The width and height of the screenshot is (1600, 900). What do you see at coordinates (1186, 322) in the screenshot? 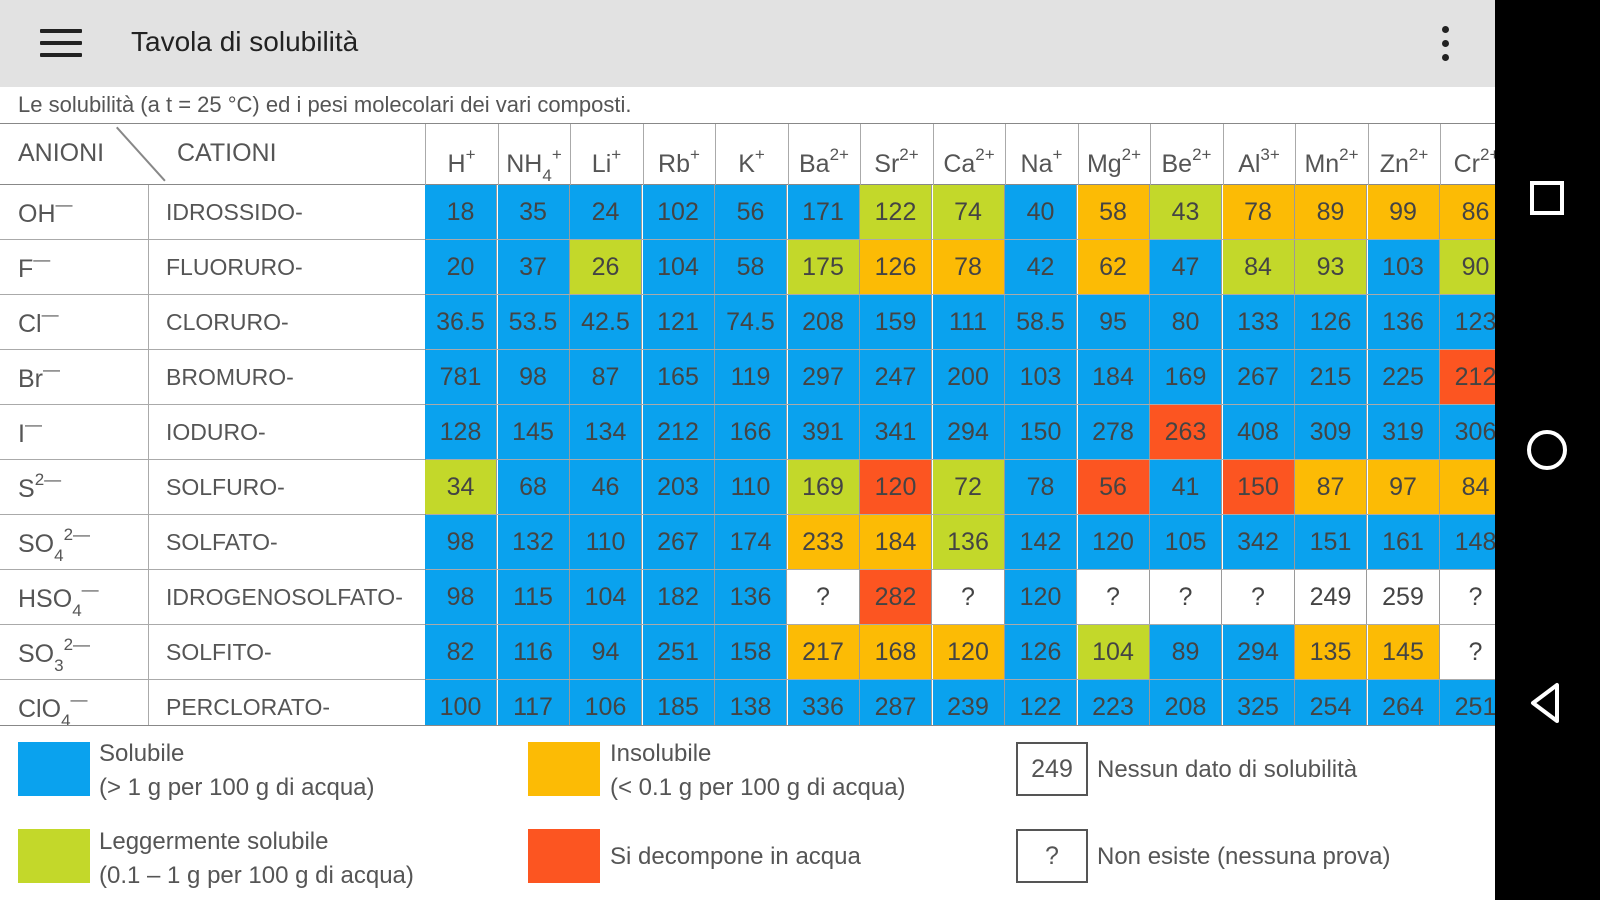
I see `solubility-cell: 80` at bounding box center [1186, 322].